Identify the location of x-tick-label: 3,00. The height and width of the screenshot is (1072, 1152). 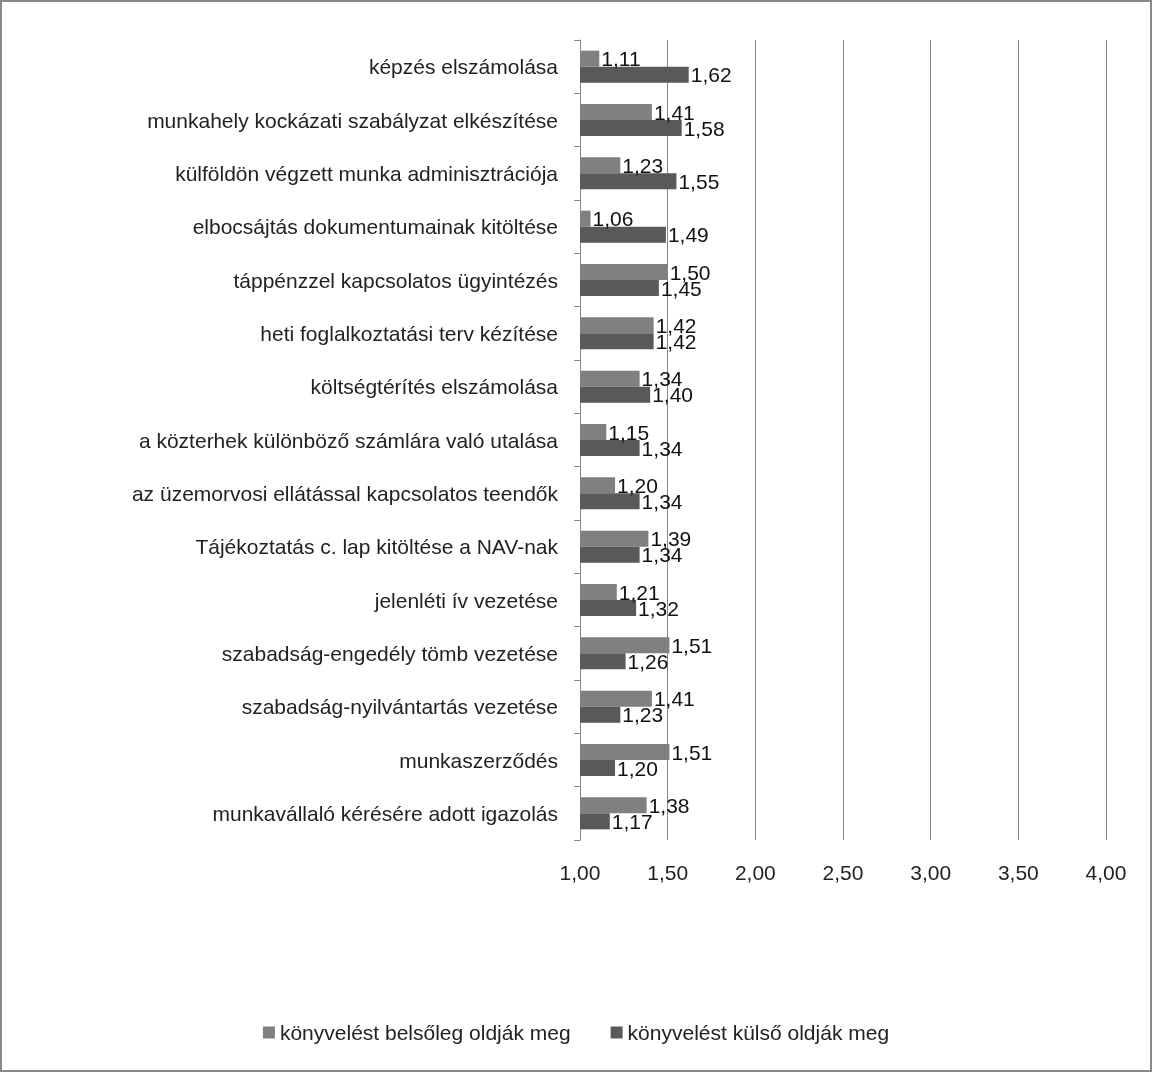
(931, 872).